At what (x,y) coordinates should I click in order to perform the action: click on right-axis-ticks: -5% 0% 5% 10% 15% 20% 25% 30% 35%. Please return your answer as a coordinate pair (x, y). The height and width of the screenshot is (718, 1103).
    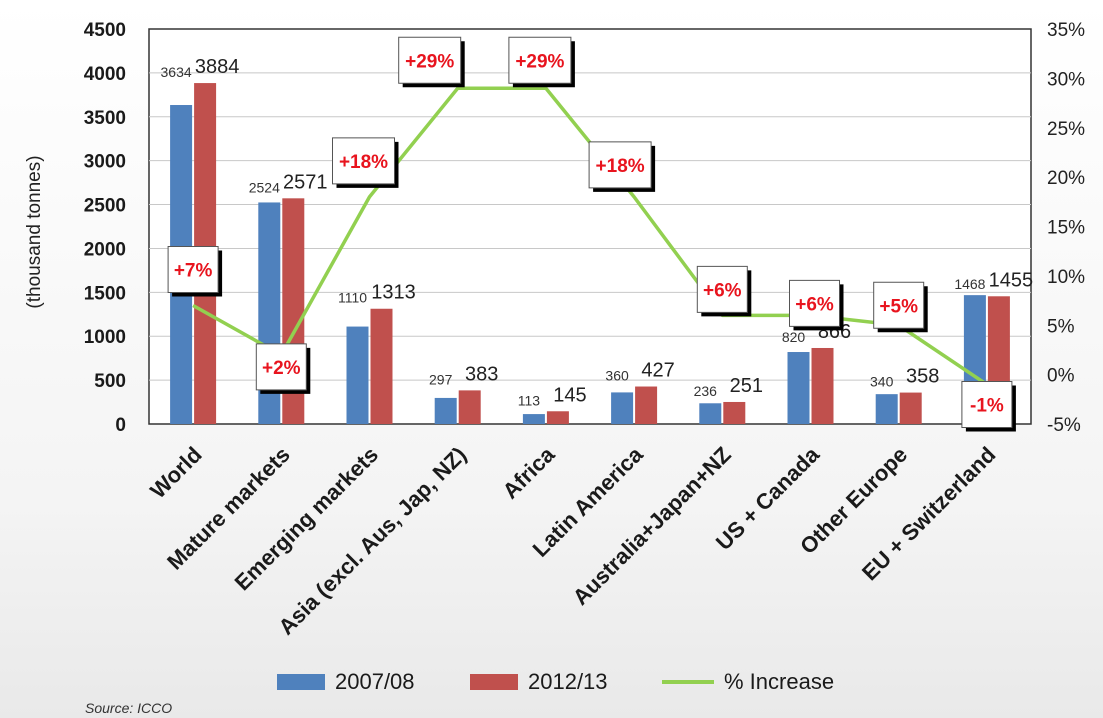
    Looking at the image, I should click on (1066, 228).